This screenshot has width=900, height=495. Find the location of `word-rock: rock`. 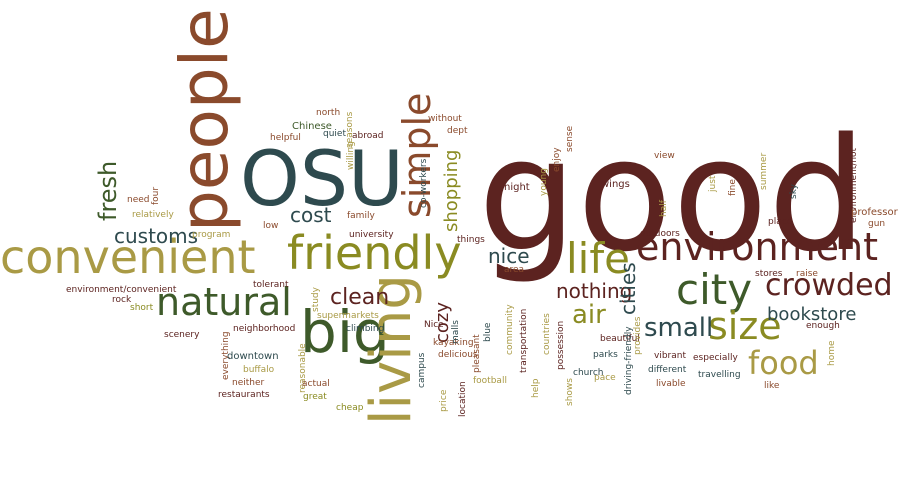

word-rock: rock is located at coordinates (122, 300).